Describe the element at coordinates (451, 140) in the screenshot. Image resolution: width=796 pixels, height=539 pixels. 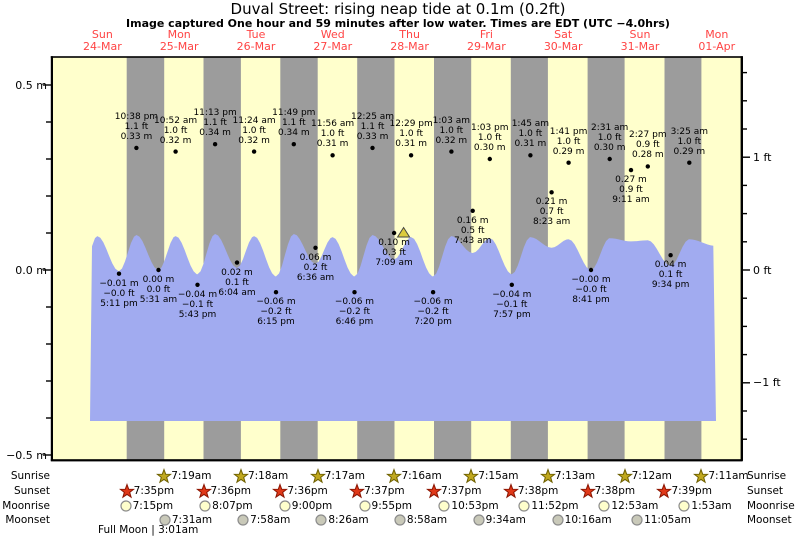
I see `tide-label-line: 0.32 m` at that location.